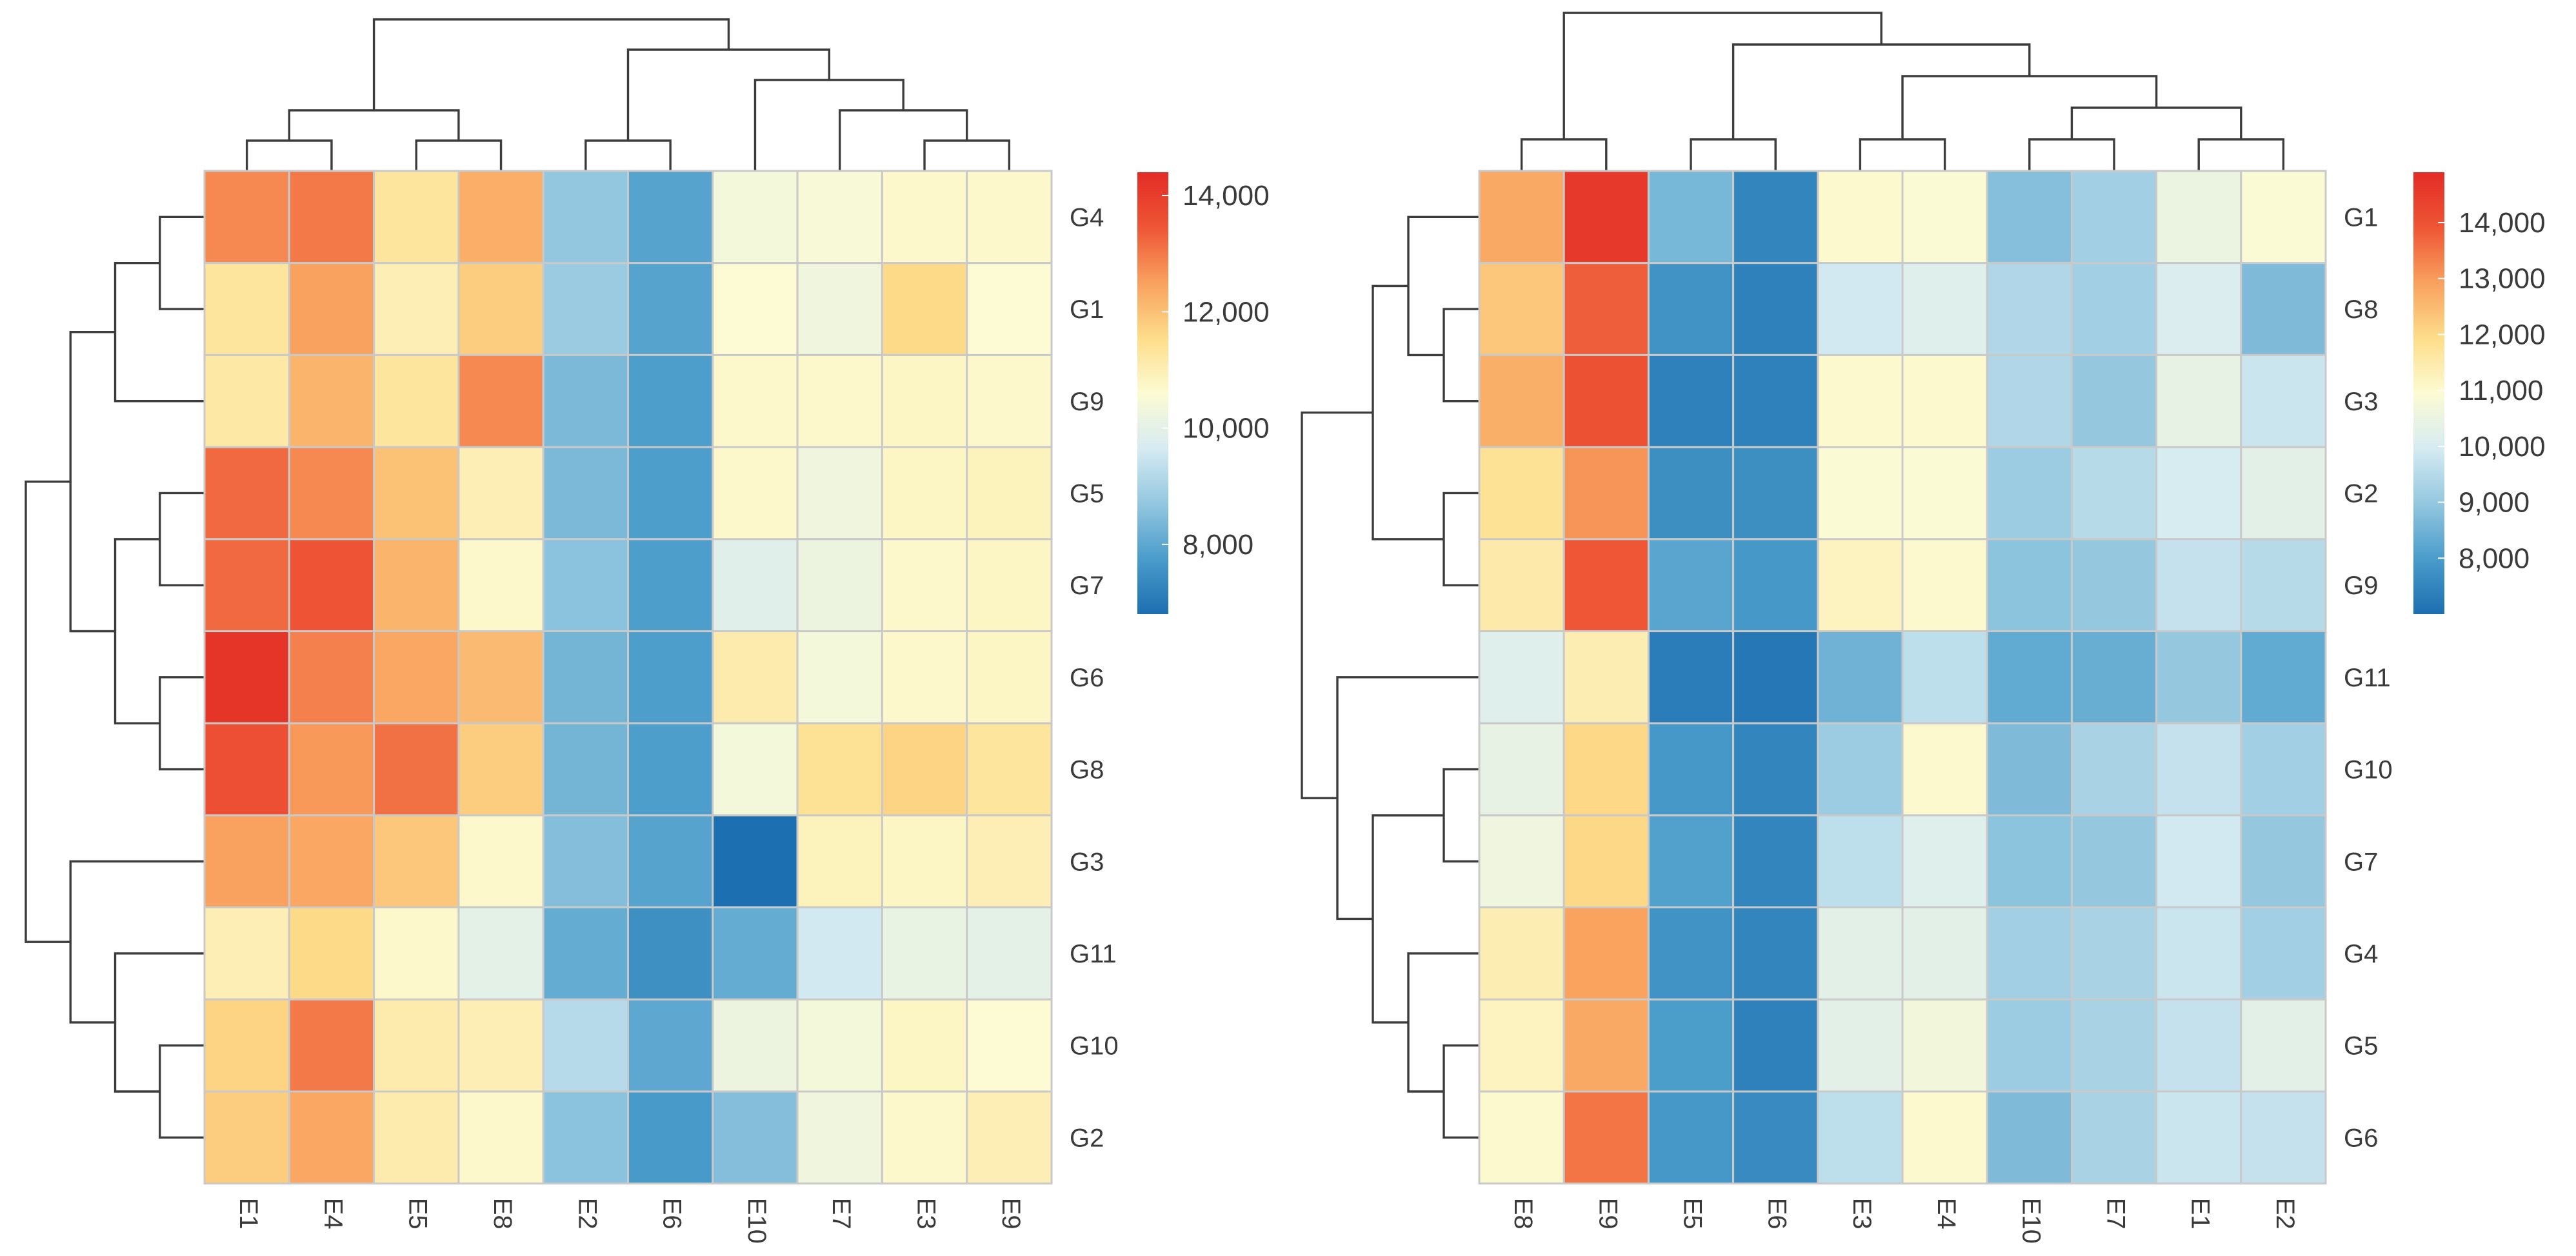 This screenshot has width=2576, height=1256. I want to click on cell-G11-E5, so click(1691, 677).